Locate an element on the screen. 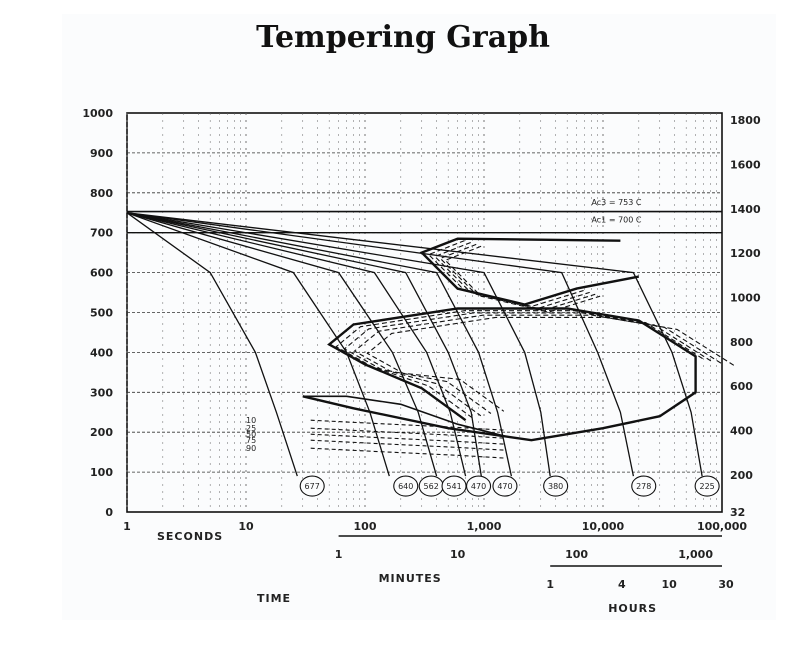 The image size is (806, 655). y-tick-label-right: 1400 is located at coordinates (745, 209).